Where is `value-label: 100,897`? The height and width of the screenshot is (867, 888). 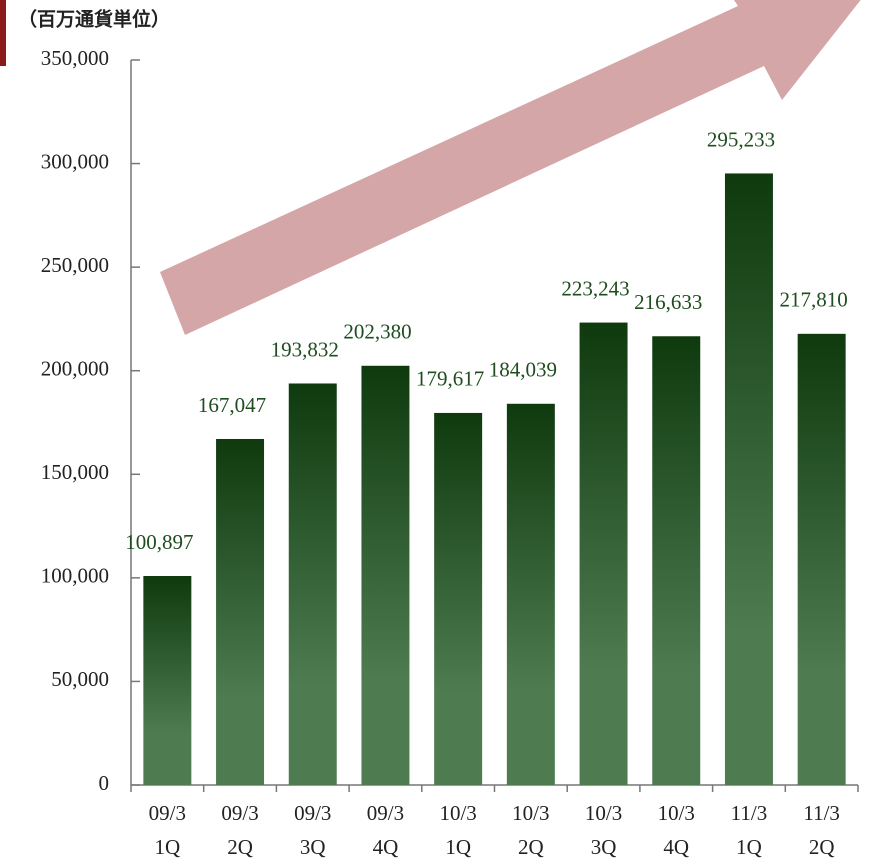 value-label: 100,897 is located at coordinates (159, 542).